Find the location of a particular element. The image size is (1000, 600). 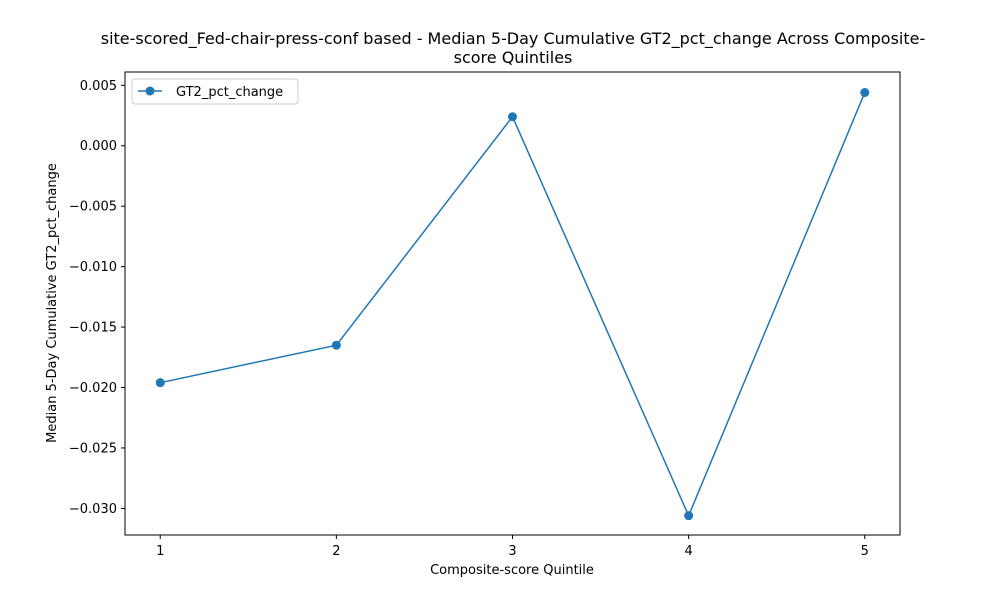

y-tick-label: 0.005 is located at coordinates (98, 86).